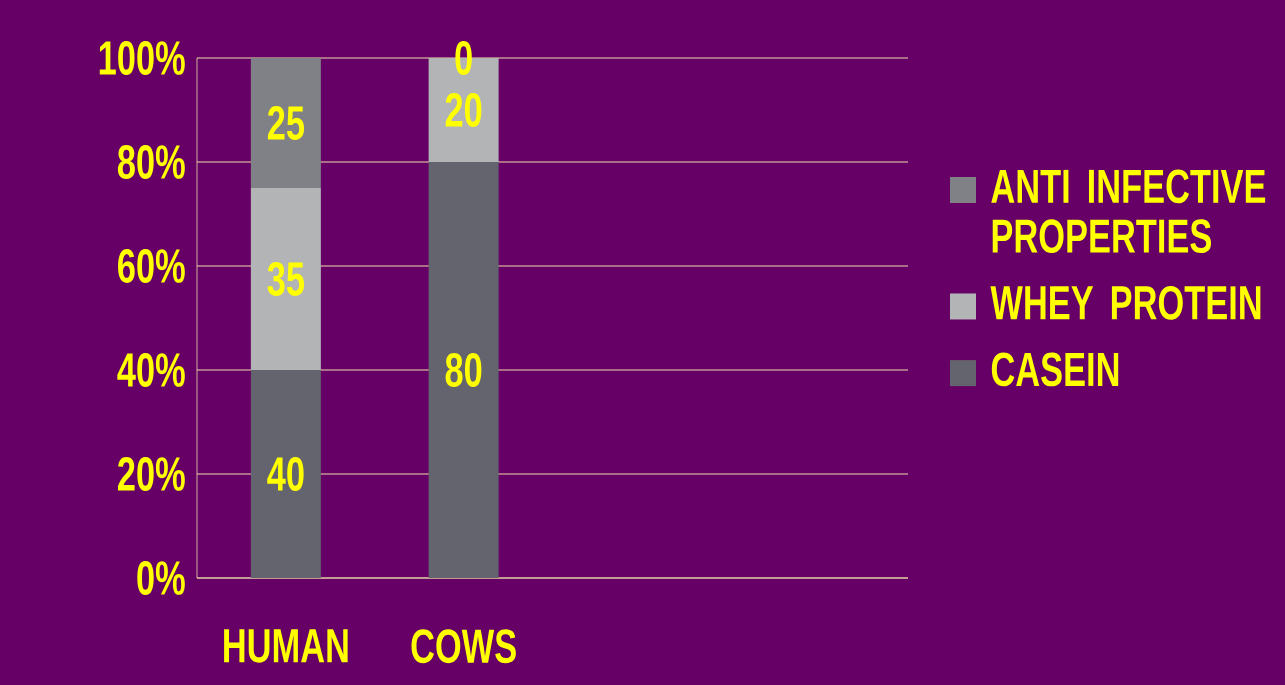 The width and height of the screenshot is (1285, 685). What do you see at coordinates (463, 110) in the screenshot?
I see `data-label: 20` at bounding box center [463, 110].